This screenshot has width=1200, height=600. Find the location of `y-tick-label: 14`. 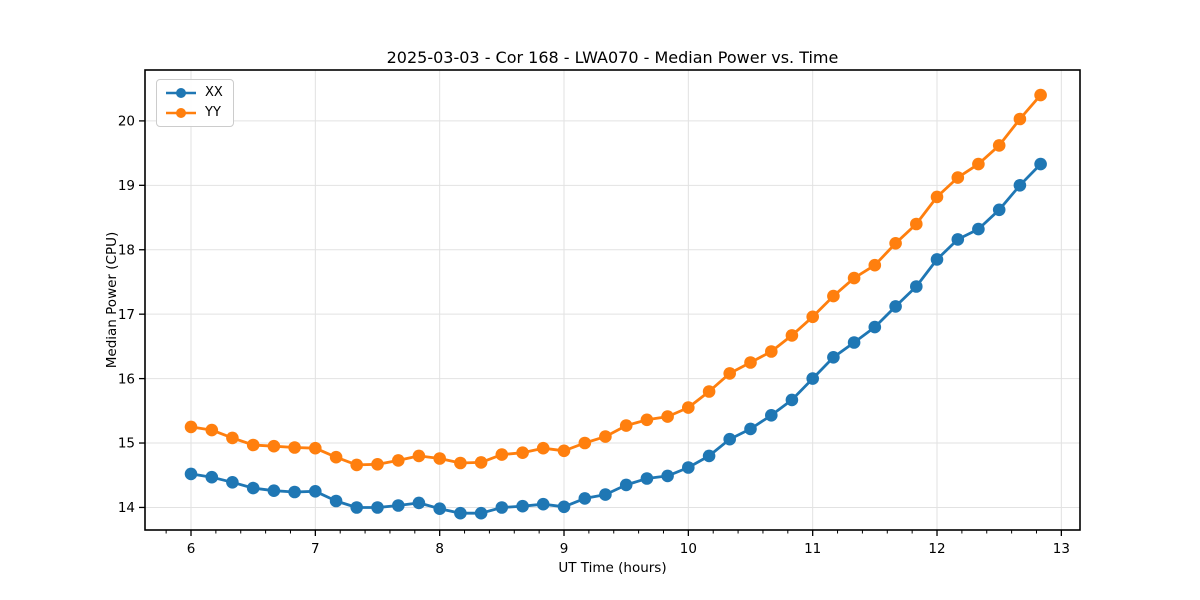

y-tick-label: 14 is located at coordinates (126, 508).